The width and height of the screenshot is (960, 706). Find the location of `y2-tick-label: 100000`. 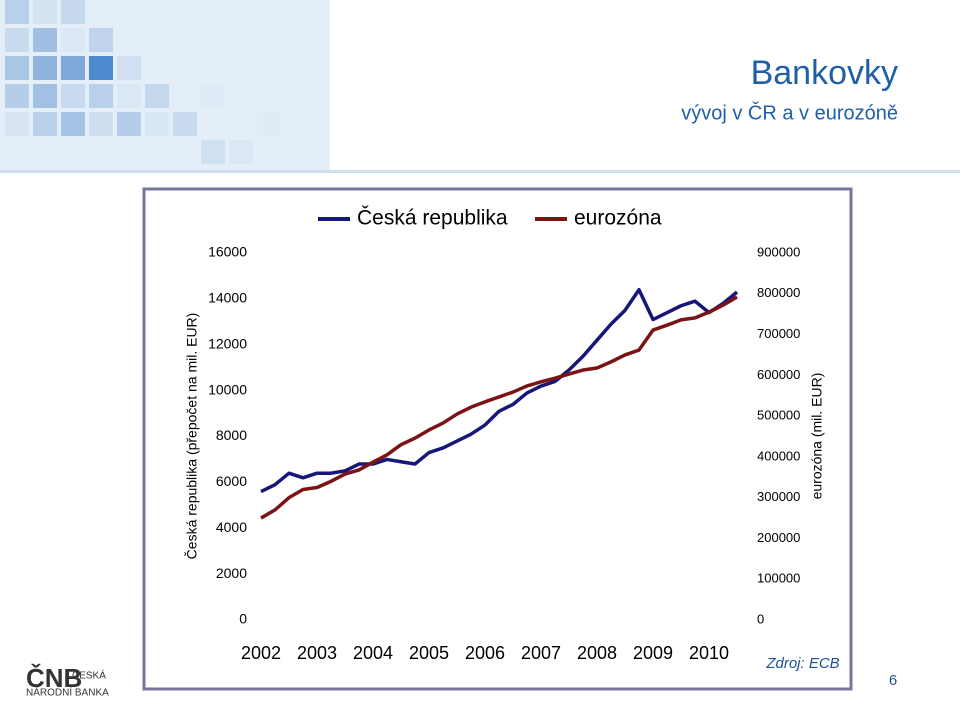

y2-tick-label: 100000 is located at coordinates (778, 578).